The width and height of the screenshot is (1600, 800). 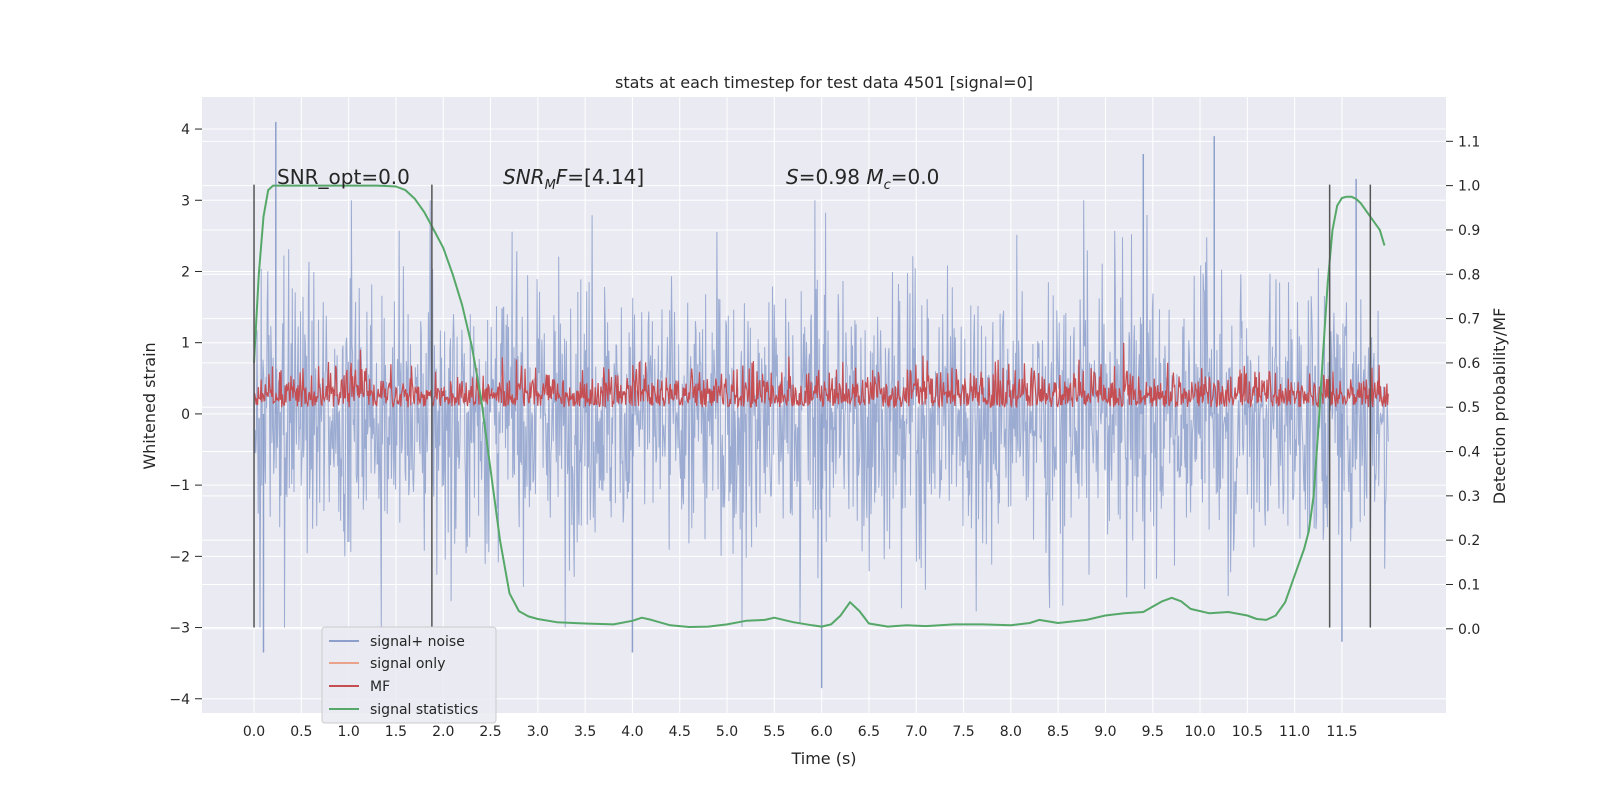 What do you see at coordinates (417, 642) in the screenshot?
I see `legend-label-signal-noise: signal+ noise` at bounding box center [417, 642].